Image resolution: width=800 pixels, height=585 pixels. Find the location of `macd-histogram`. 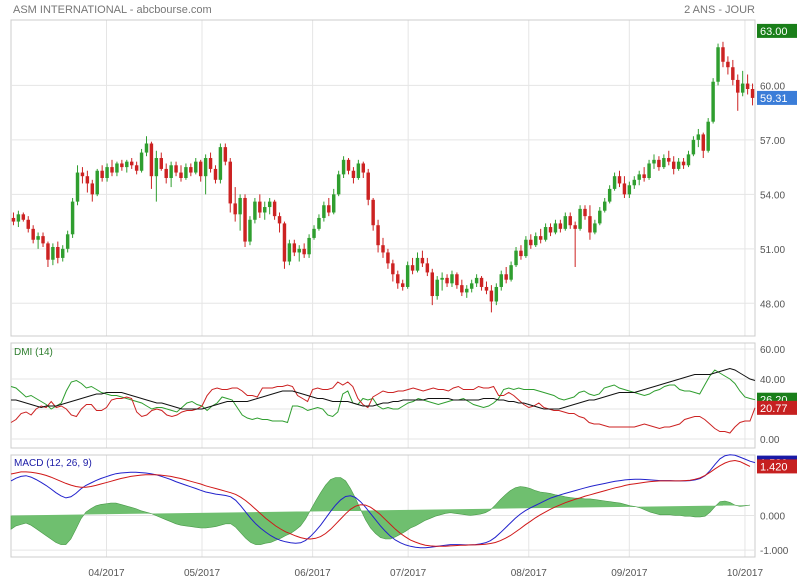

macd-histogram is located at coordinates (380, 511).